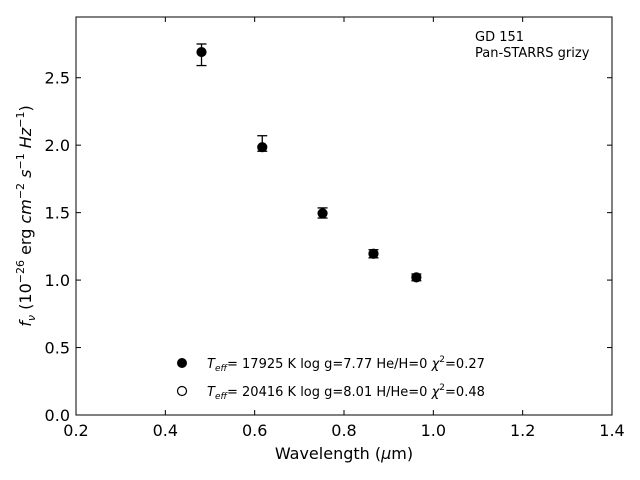  I want to click on x-tick-label: 0.8, so click(343, 430).